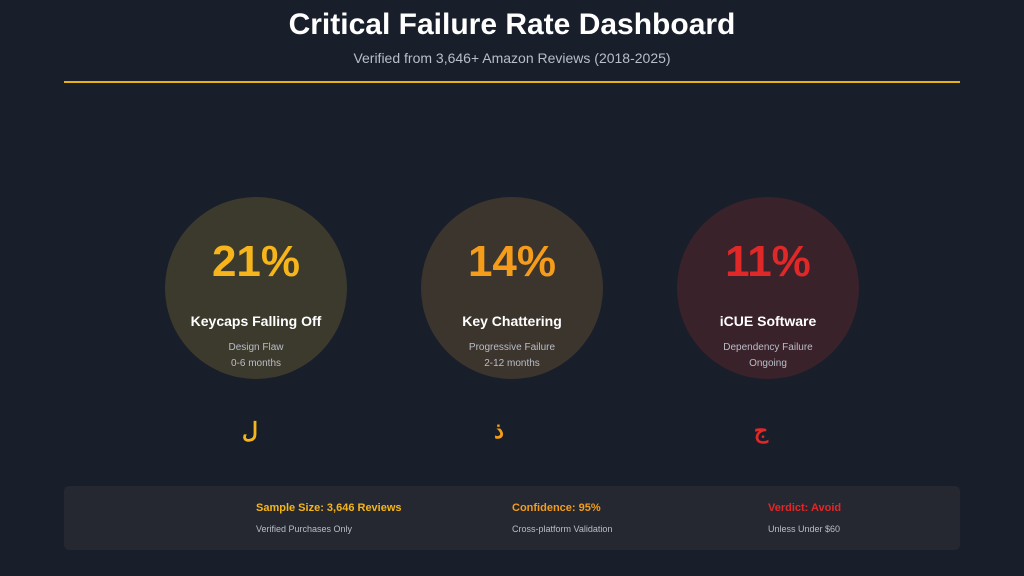 Image resolution: width=1024 pixels, height=576 pixels. I want to click on metric-timeframe: Ongoing, so click(768, 363).